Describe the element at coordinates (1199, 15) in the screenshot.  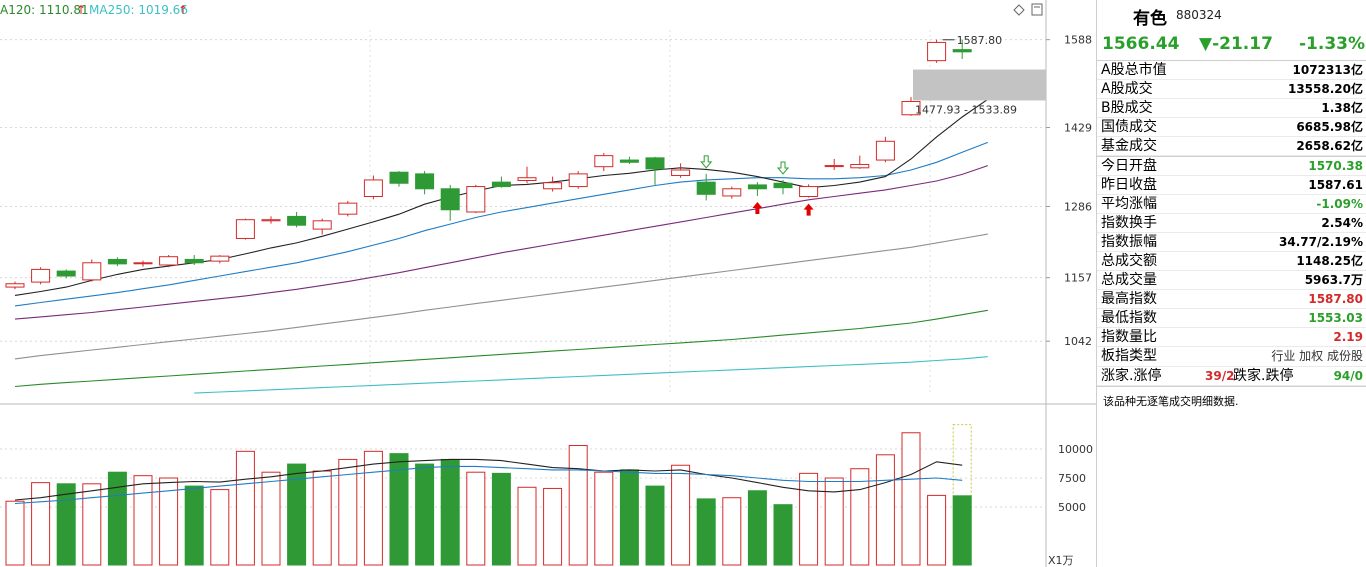
I see `index-code: 880324` at that location.